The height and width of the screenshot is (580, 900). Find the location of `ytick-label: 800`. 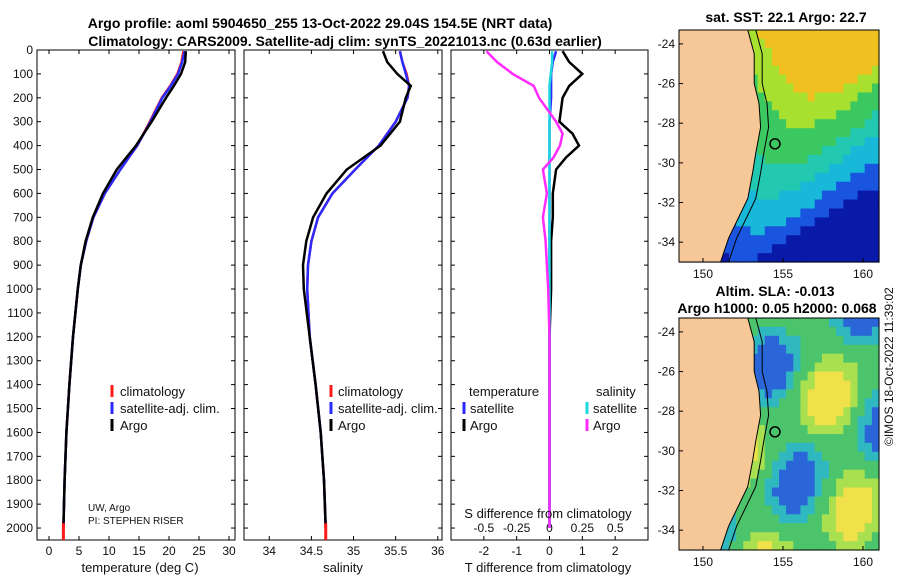

ytick-label: 800 is located at coordinates (23, 241).